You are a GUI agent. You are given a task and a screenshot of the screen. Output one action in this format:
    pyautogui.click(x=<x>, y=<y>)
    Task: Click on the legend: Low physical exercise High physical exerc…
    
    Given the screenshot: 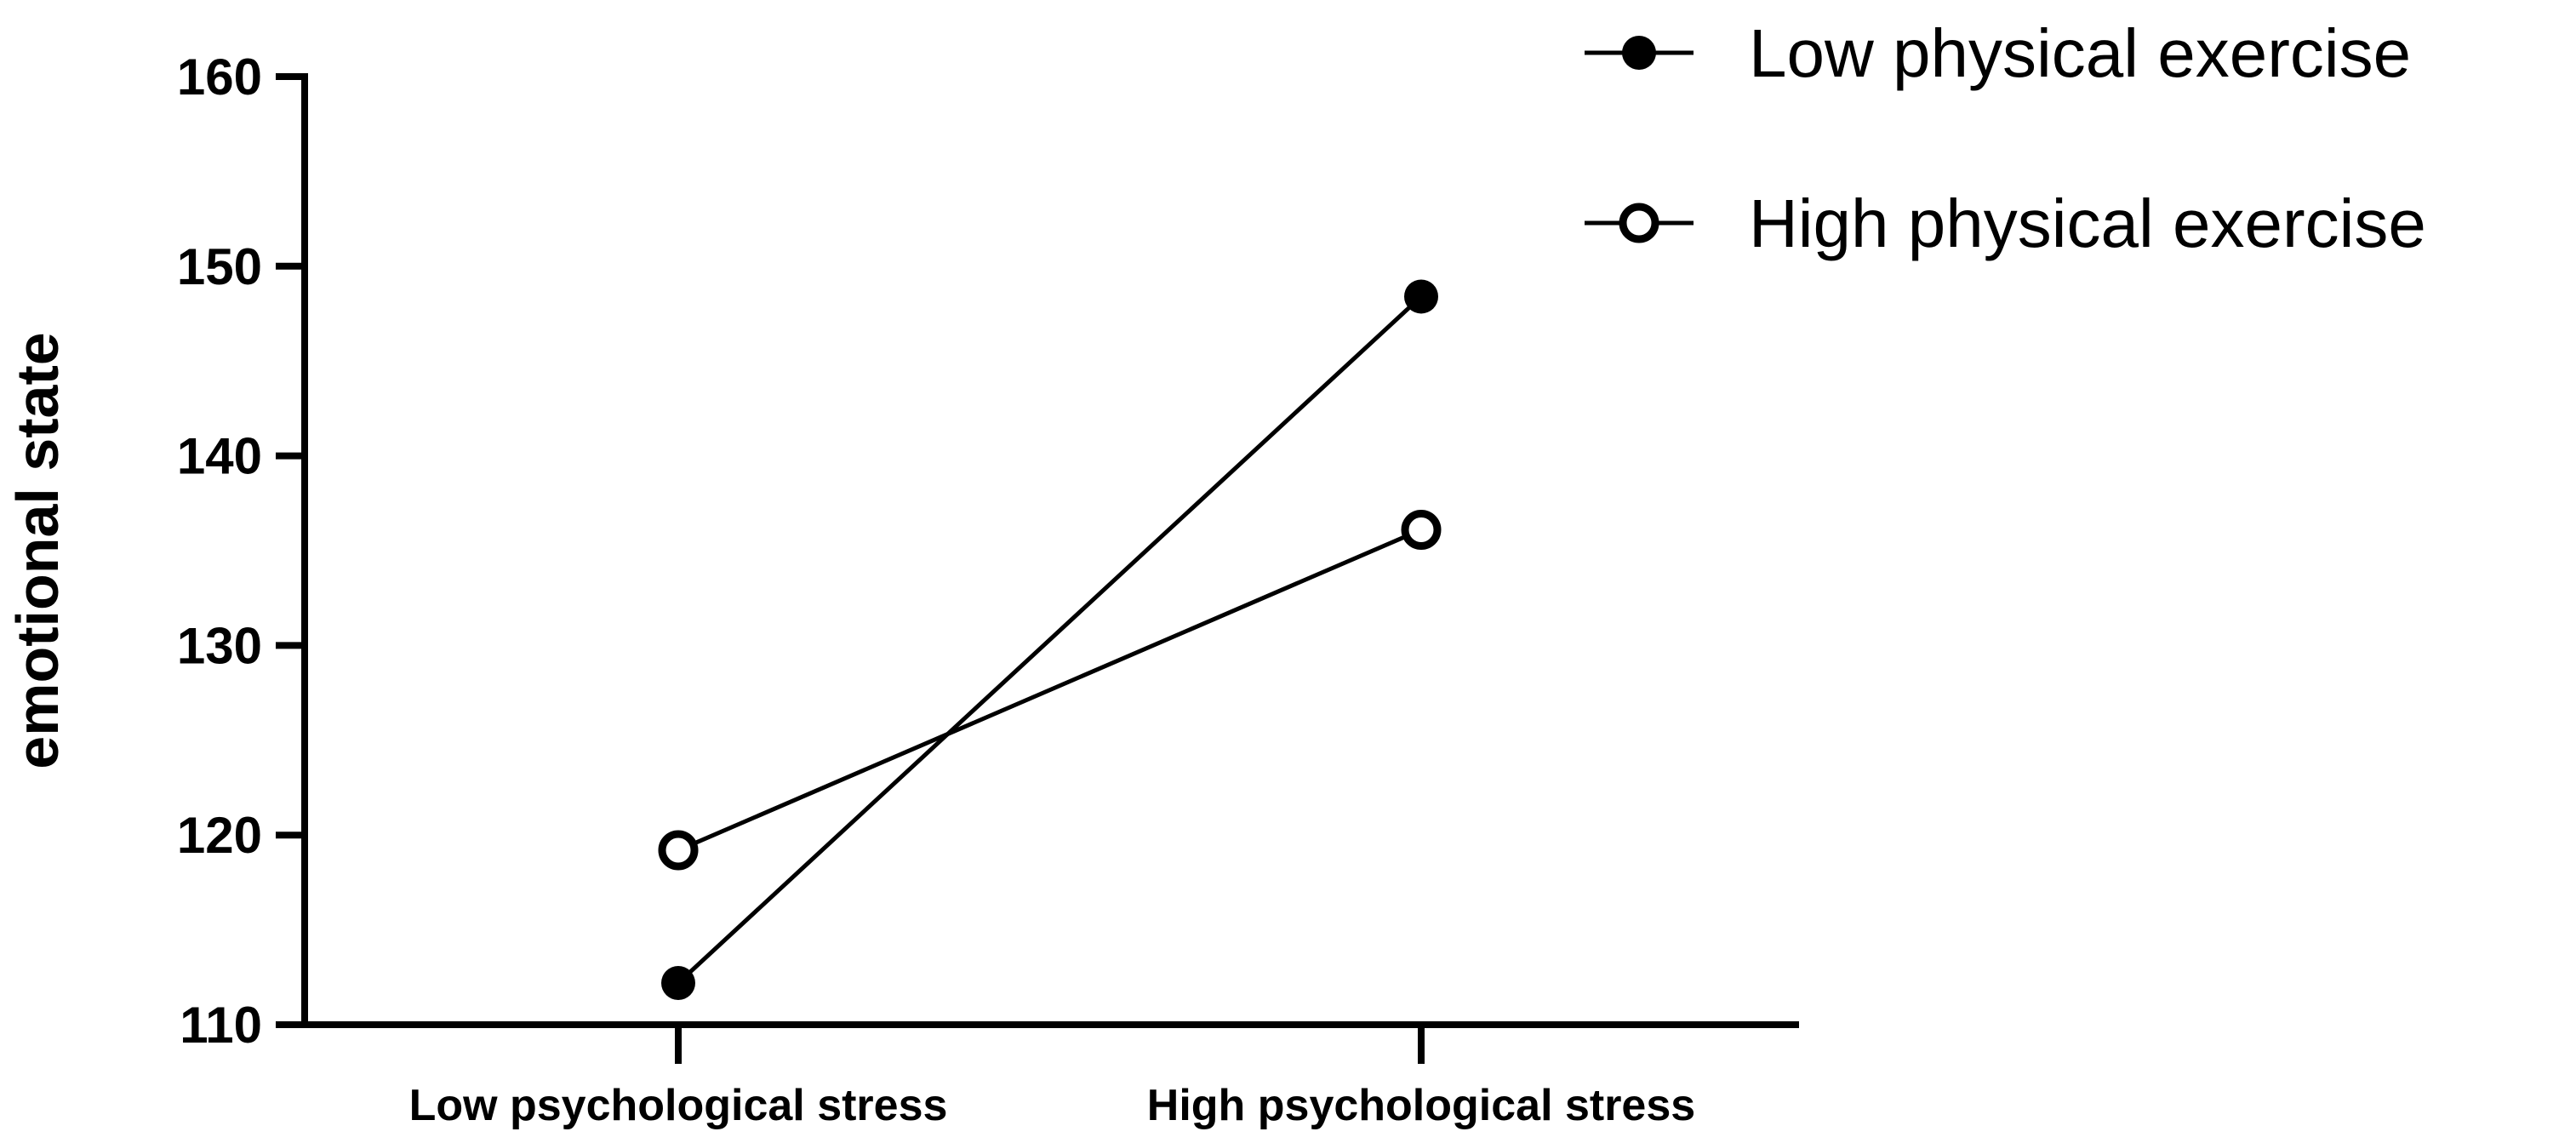 What is the action you would take?
    pyautogui.click(x=2005, y=138)
    